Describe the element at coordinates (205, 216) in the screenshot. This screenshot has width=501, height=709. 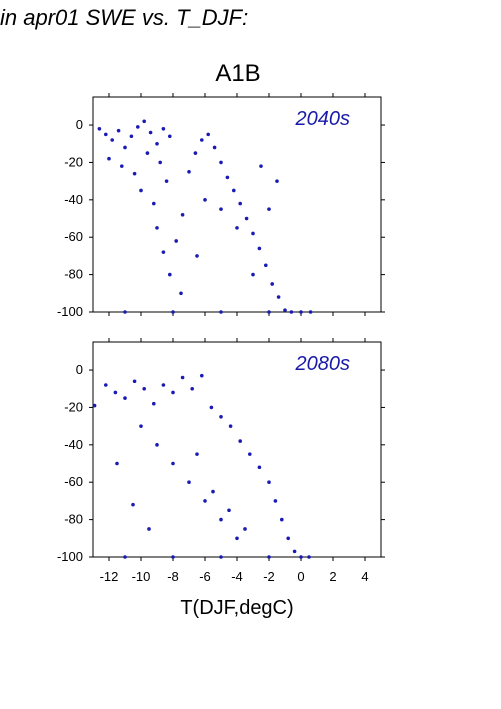
I see `scatter-points-2040s` at that location.